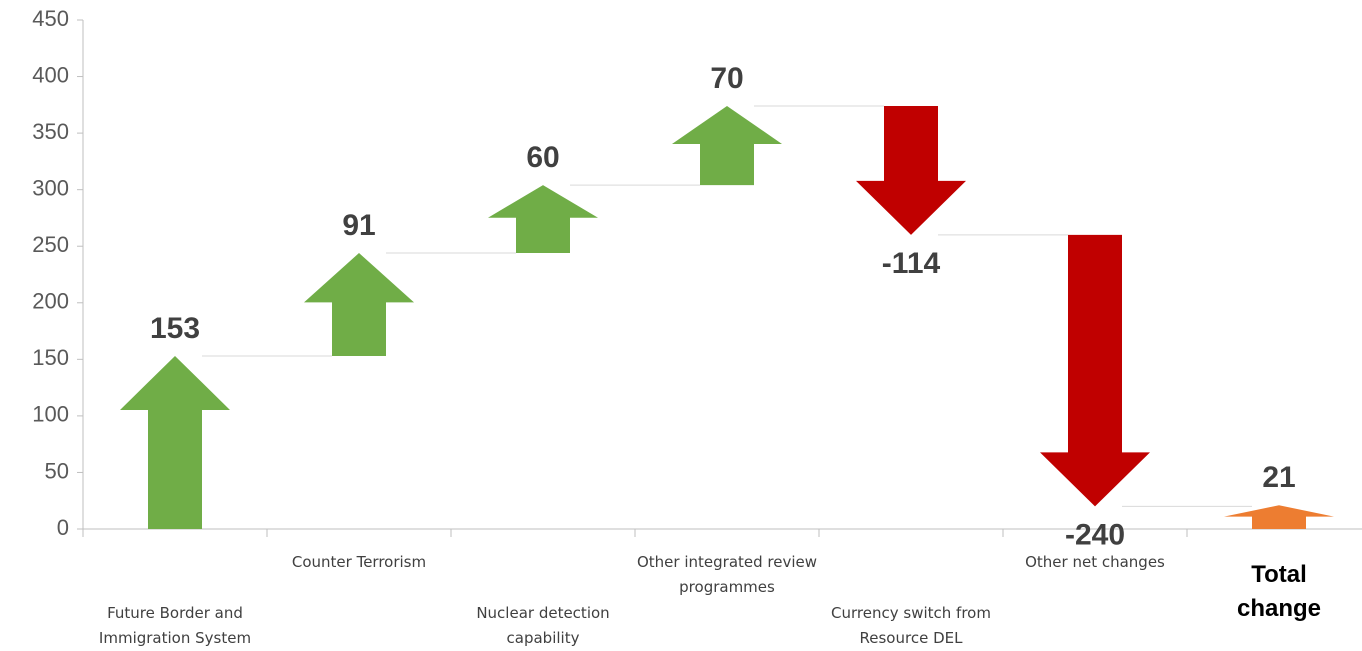 This screenshot has width=1362, height=651. Describe the element at coordinates (543, 625) in the screenshot. I see `x-tick-label: Nuclear detection capability` at that location.